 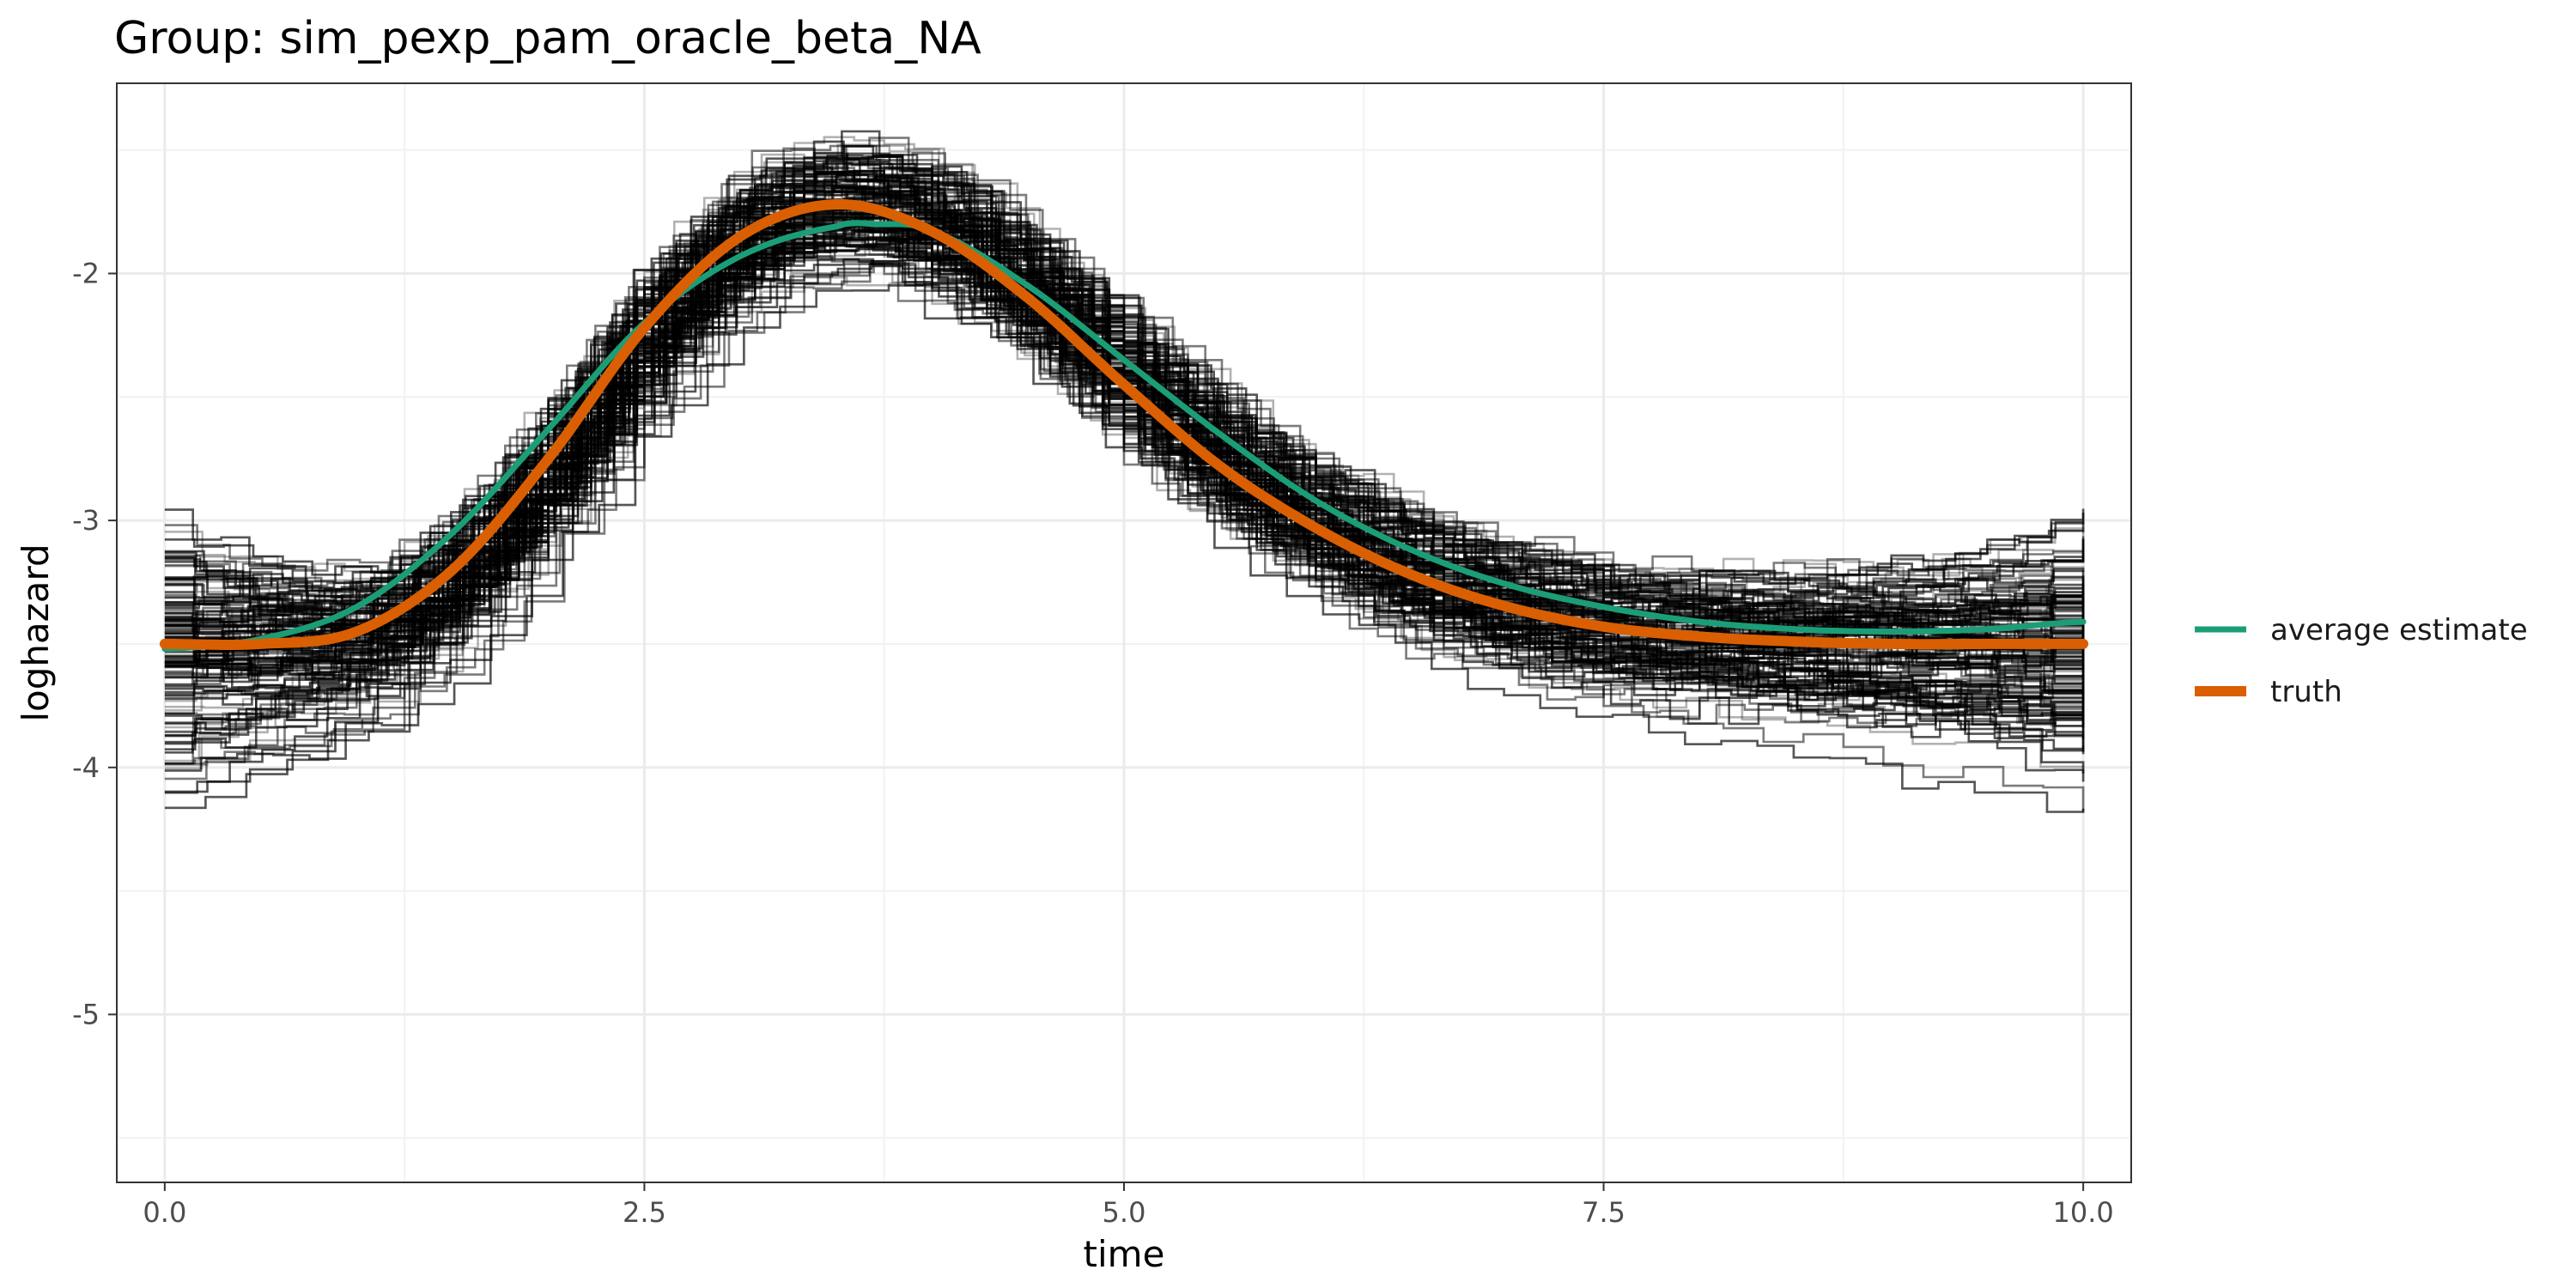 What do you see at coordinates (1603, 1213) in the screenshot?
I see `x-tick-label: 7.5` at bounding box center [1603, 1213].